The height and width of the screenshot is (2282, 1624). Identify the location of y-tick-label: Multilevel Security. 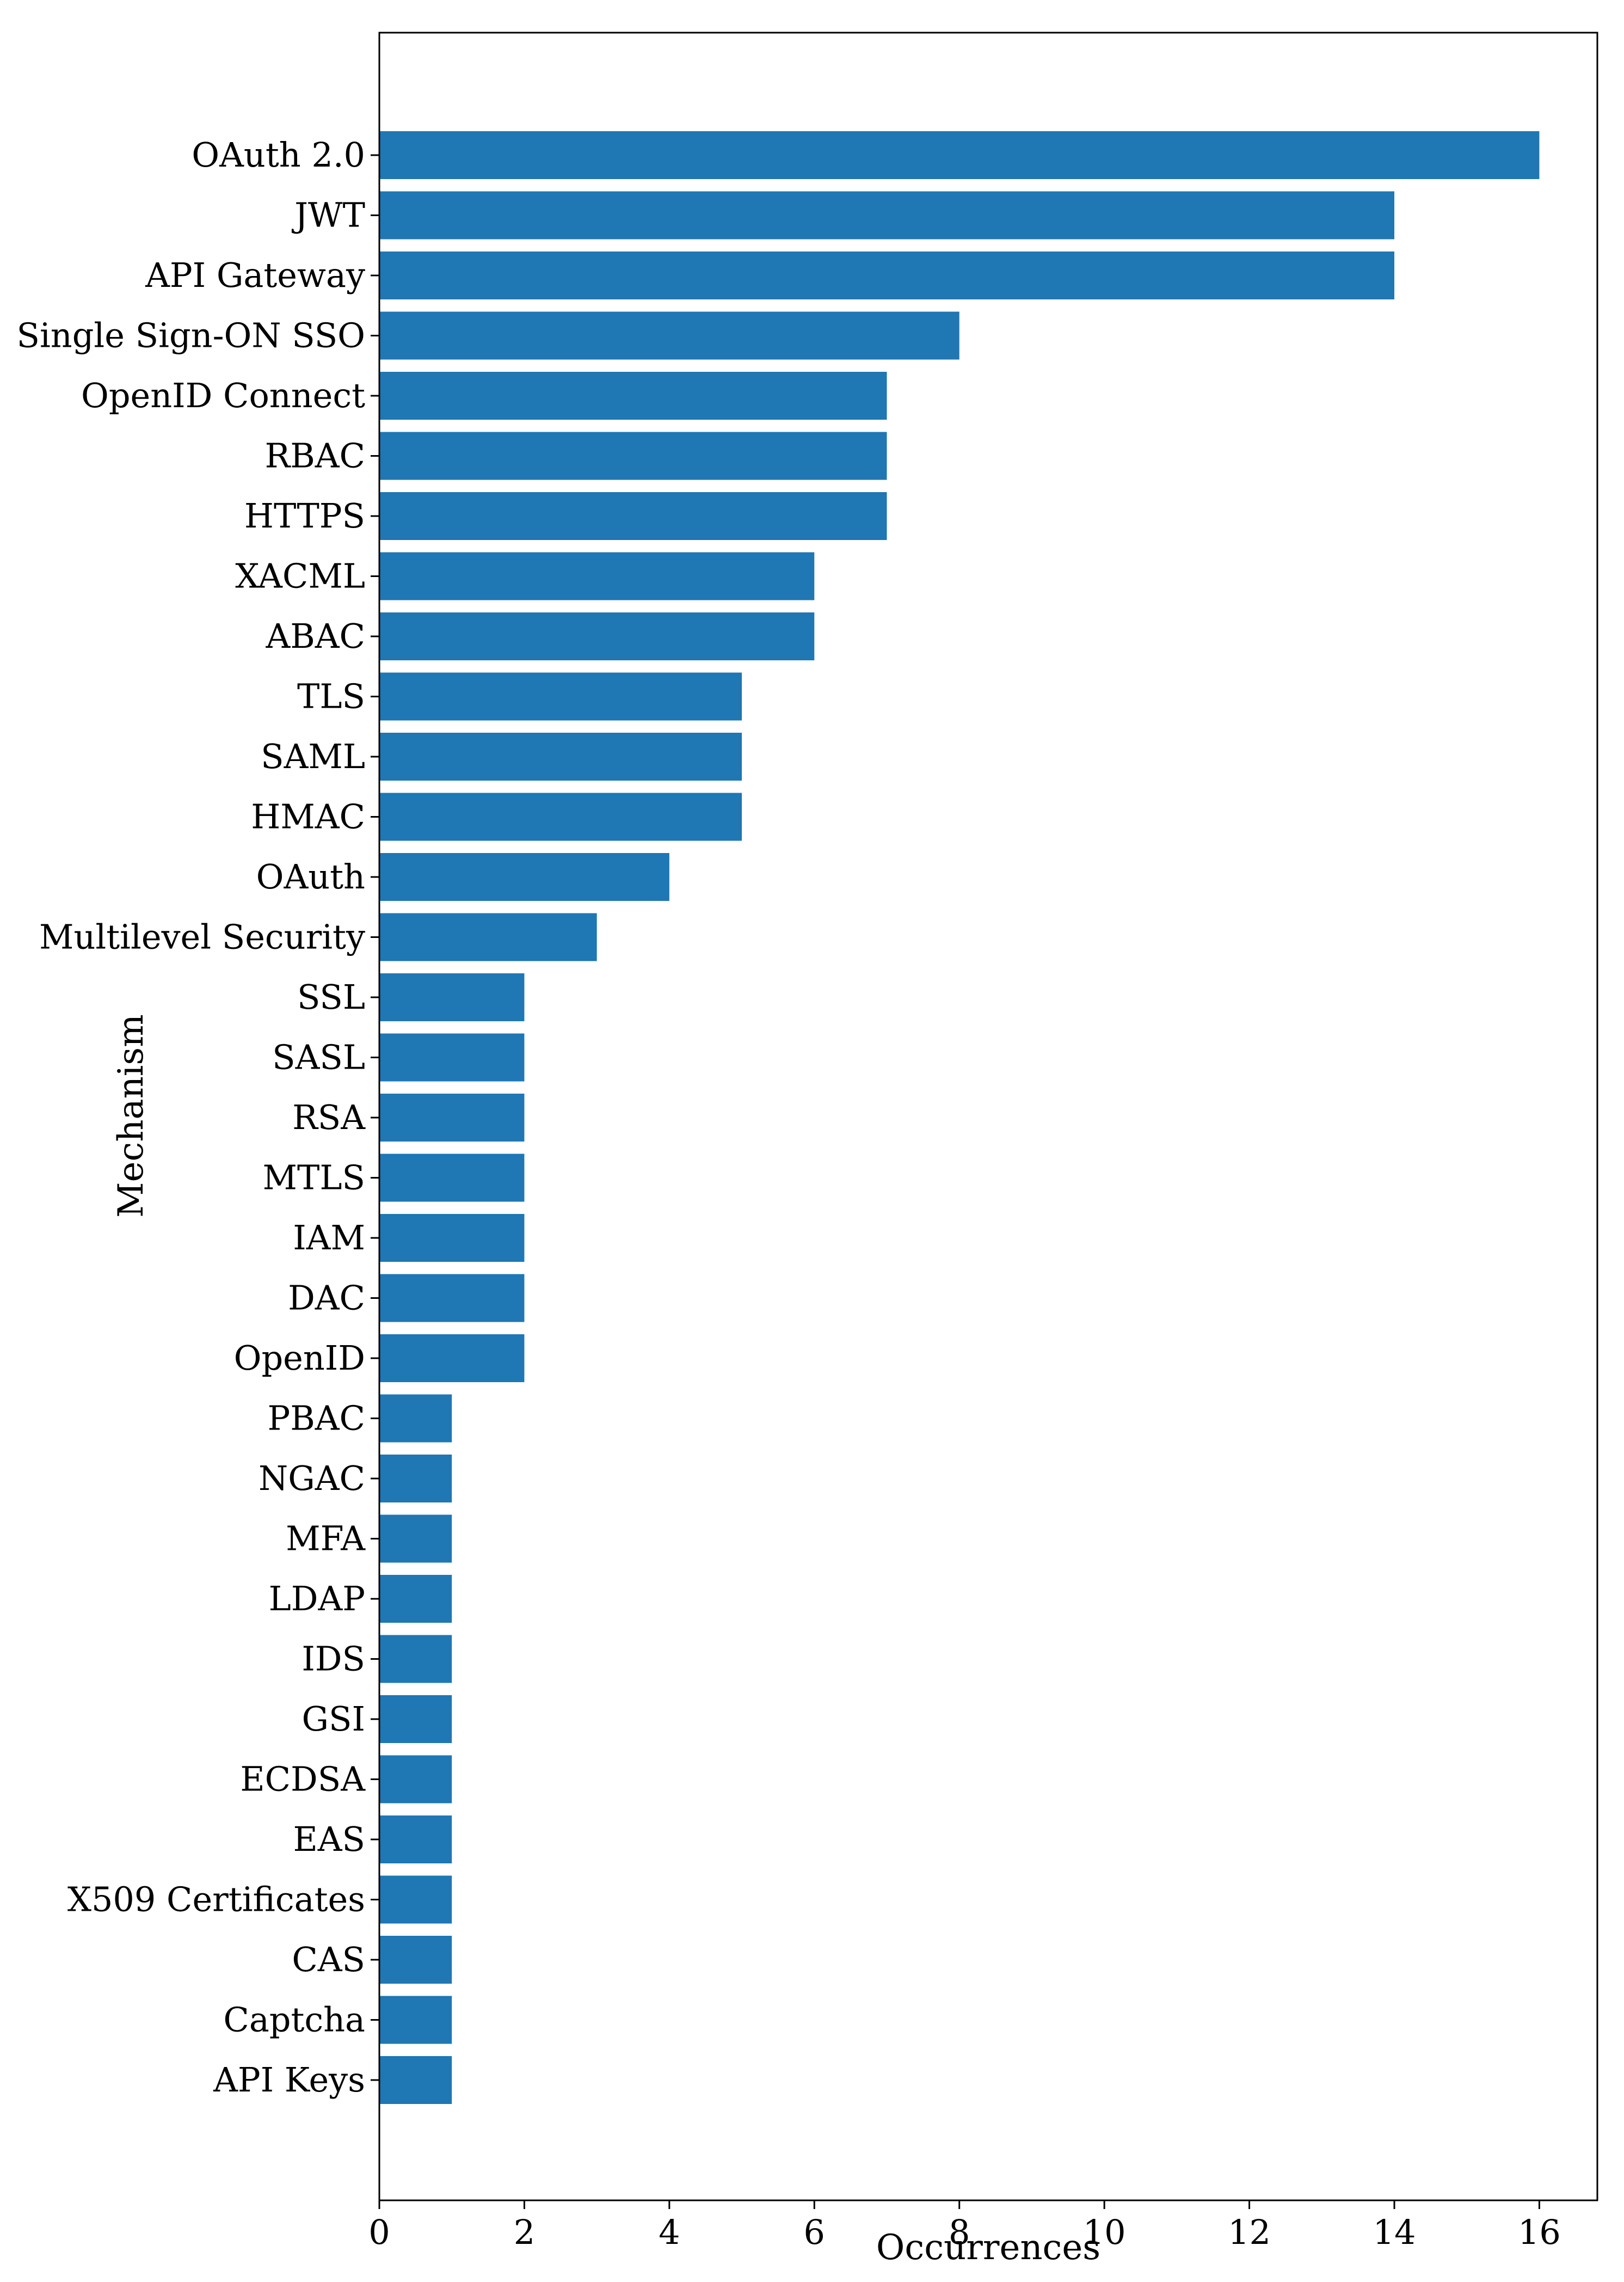
(202, 937).